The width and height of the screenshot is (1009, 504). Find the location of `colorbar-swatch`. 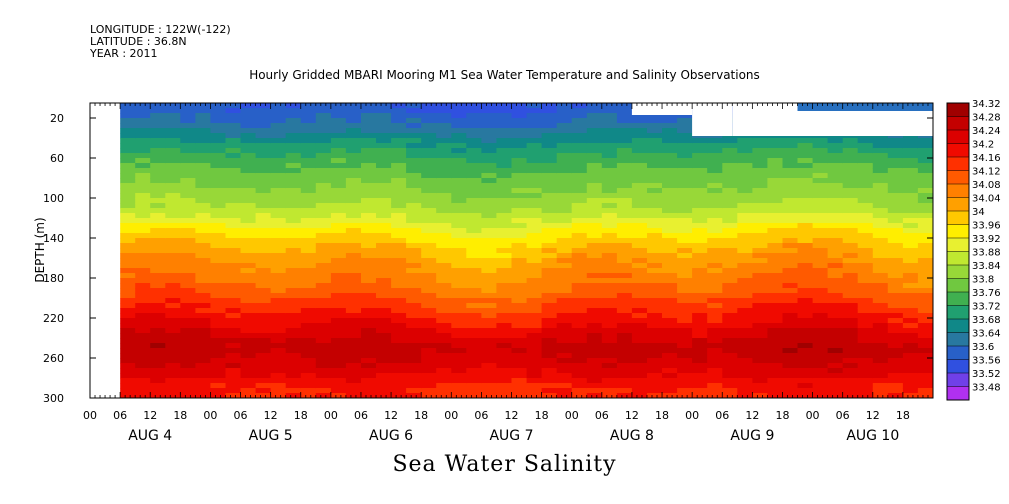

colorbar-swatch is located at coordinates (958, 204).